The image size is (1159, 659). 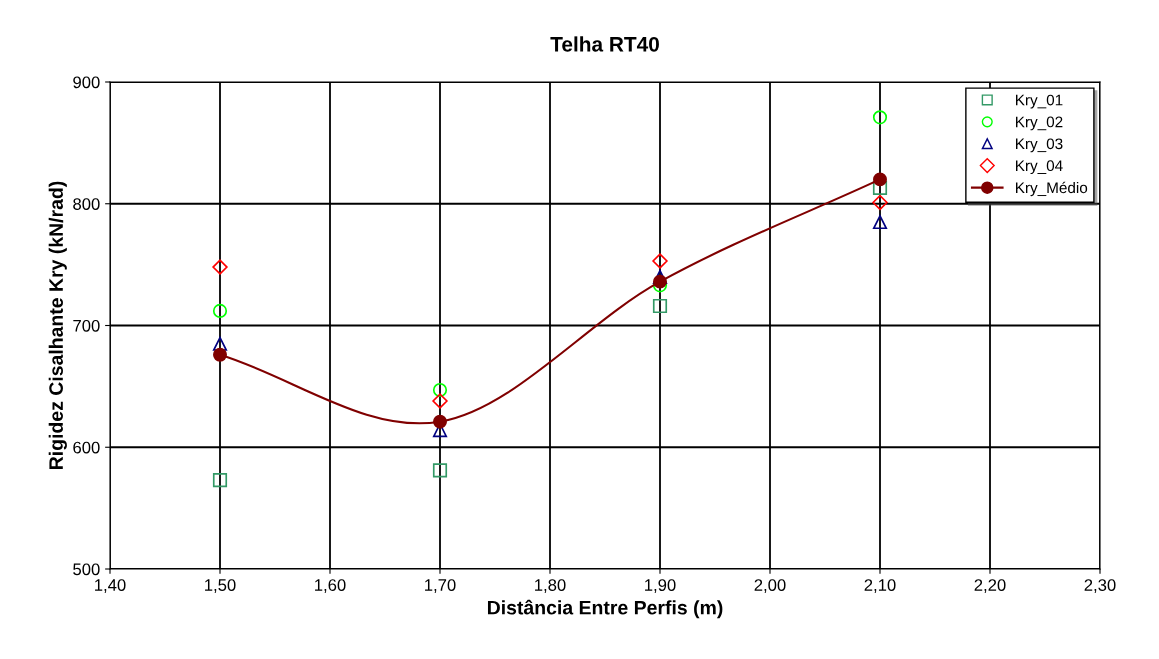 I want to click on chart-title: Telha RT40, so click(x=604, y=44).